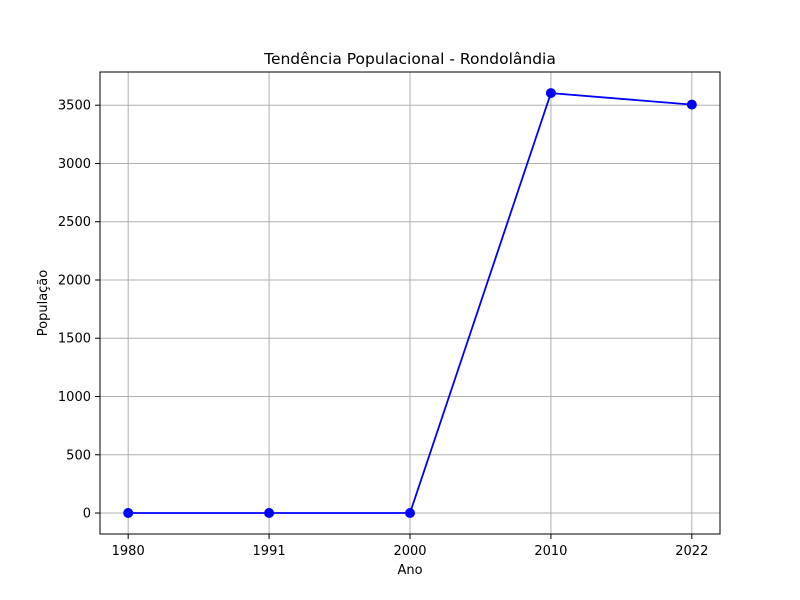 The image size is (800, 600). Describe the element at coordinates (74, 106) in the screenshot. I see `y-tick-label: 3500` at that location.